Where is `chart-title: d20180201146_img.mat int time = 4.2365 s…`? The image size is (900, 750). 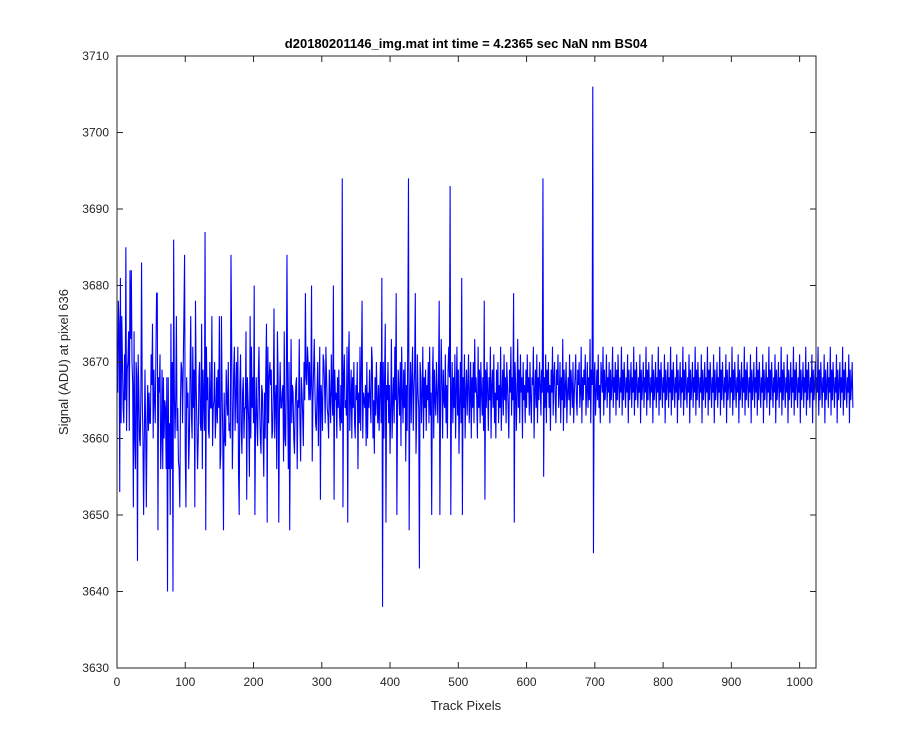
chart-title: d20180201146_img.mat int time = 4.2365 s… is located at coordinates (466, 43).